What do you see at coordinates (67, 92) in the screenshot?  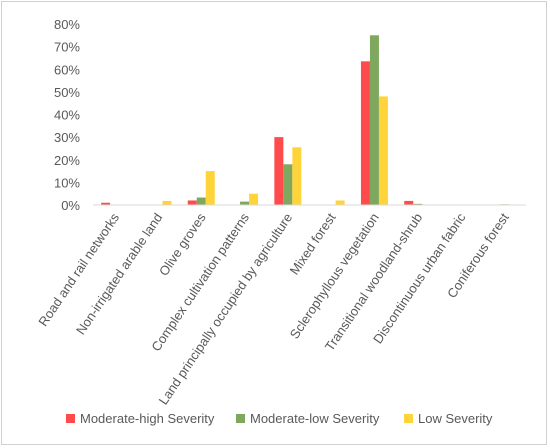 I see `y-tick-label: 50%` at bounding box center [67, 92].